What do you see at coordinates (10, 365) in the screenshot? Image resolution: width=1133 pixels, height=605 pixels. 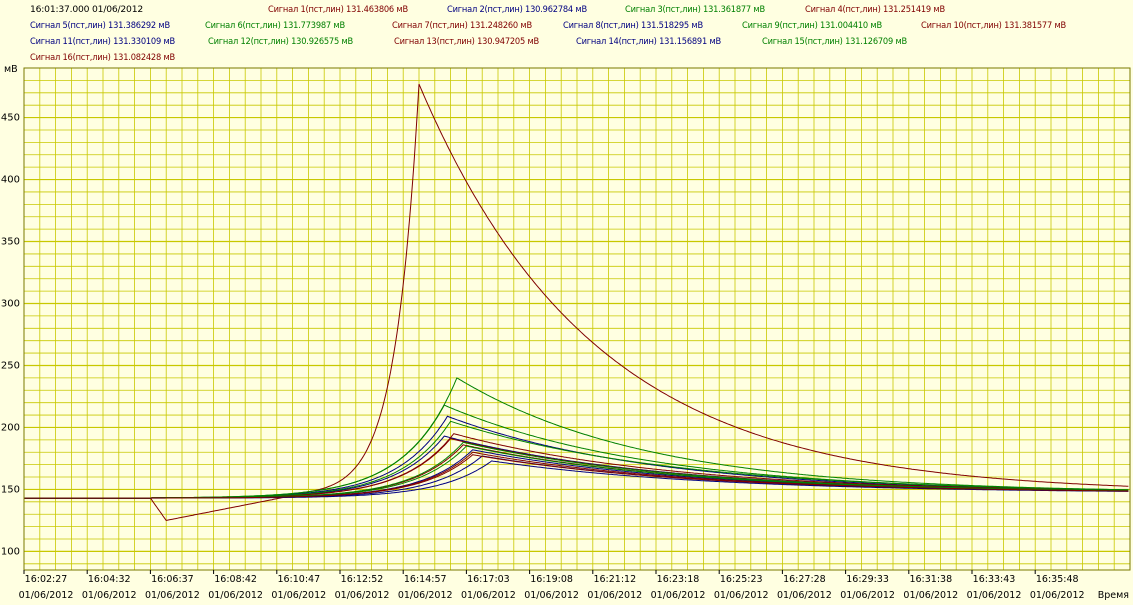 I see `y-tick-label: 250` at bounding box center [10, 365].